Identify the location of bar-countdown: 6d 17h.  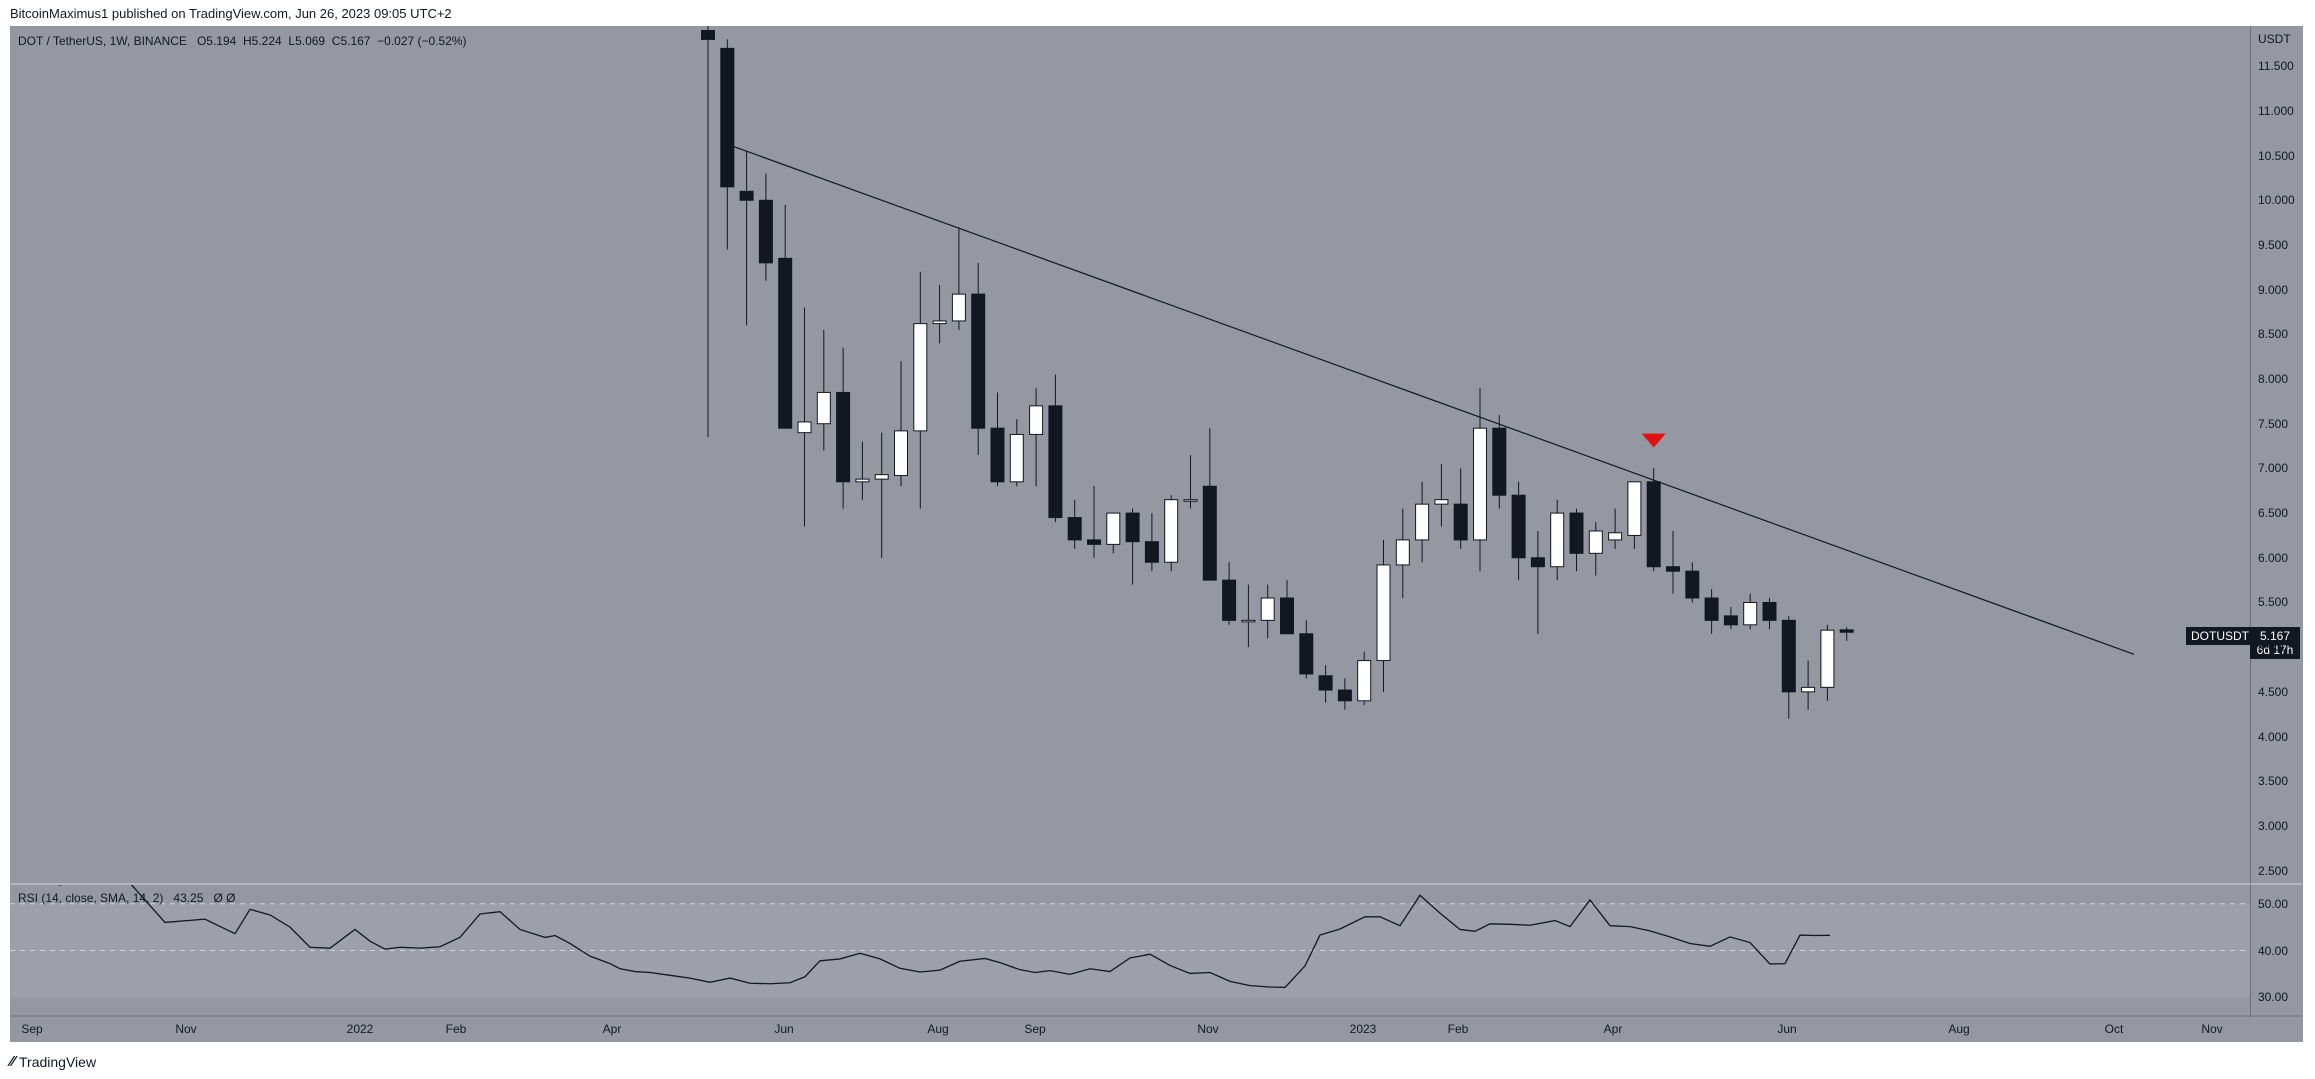
(2275, 650).